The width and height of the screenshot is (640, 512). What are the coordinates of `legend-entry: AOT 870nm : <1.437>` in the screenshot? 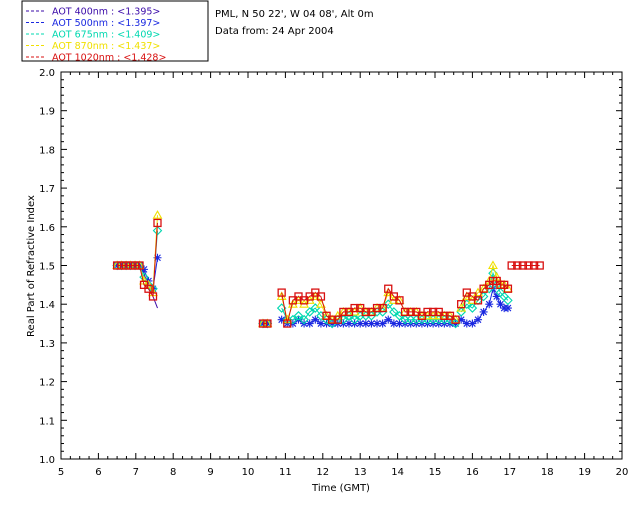 It's located at (106, 46).